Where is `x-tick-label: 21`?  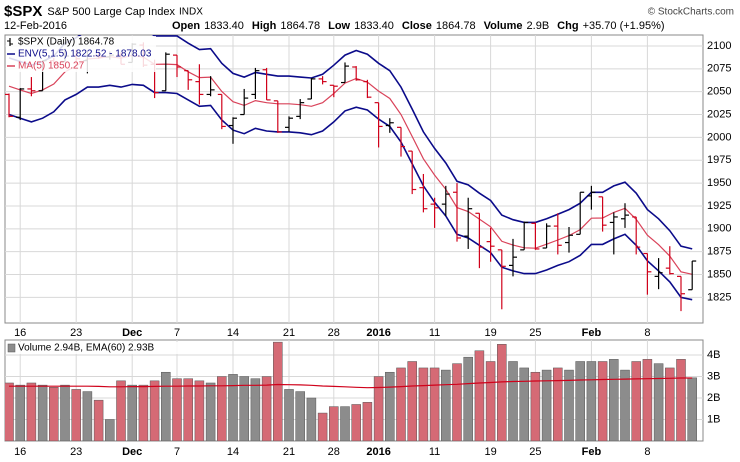 x-tick-label: 21 is located at coordinates (289, 333).